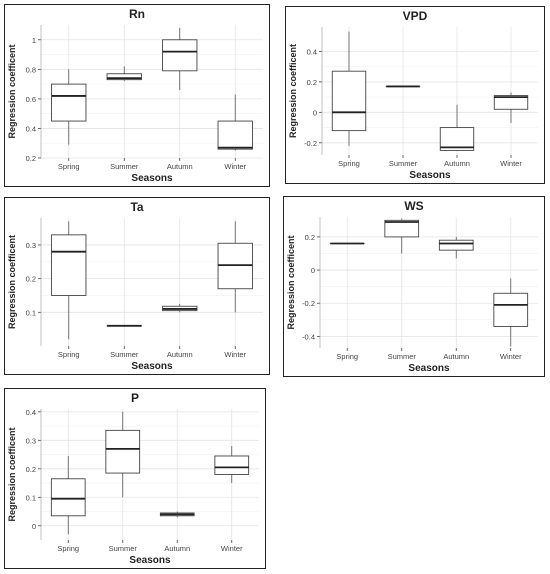 This screenshot has width=550, height=574. I want to click on y-tick-label: 1, so click(34, 40).